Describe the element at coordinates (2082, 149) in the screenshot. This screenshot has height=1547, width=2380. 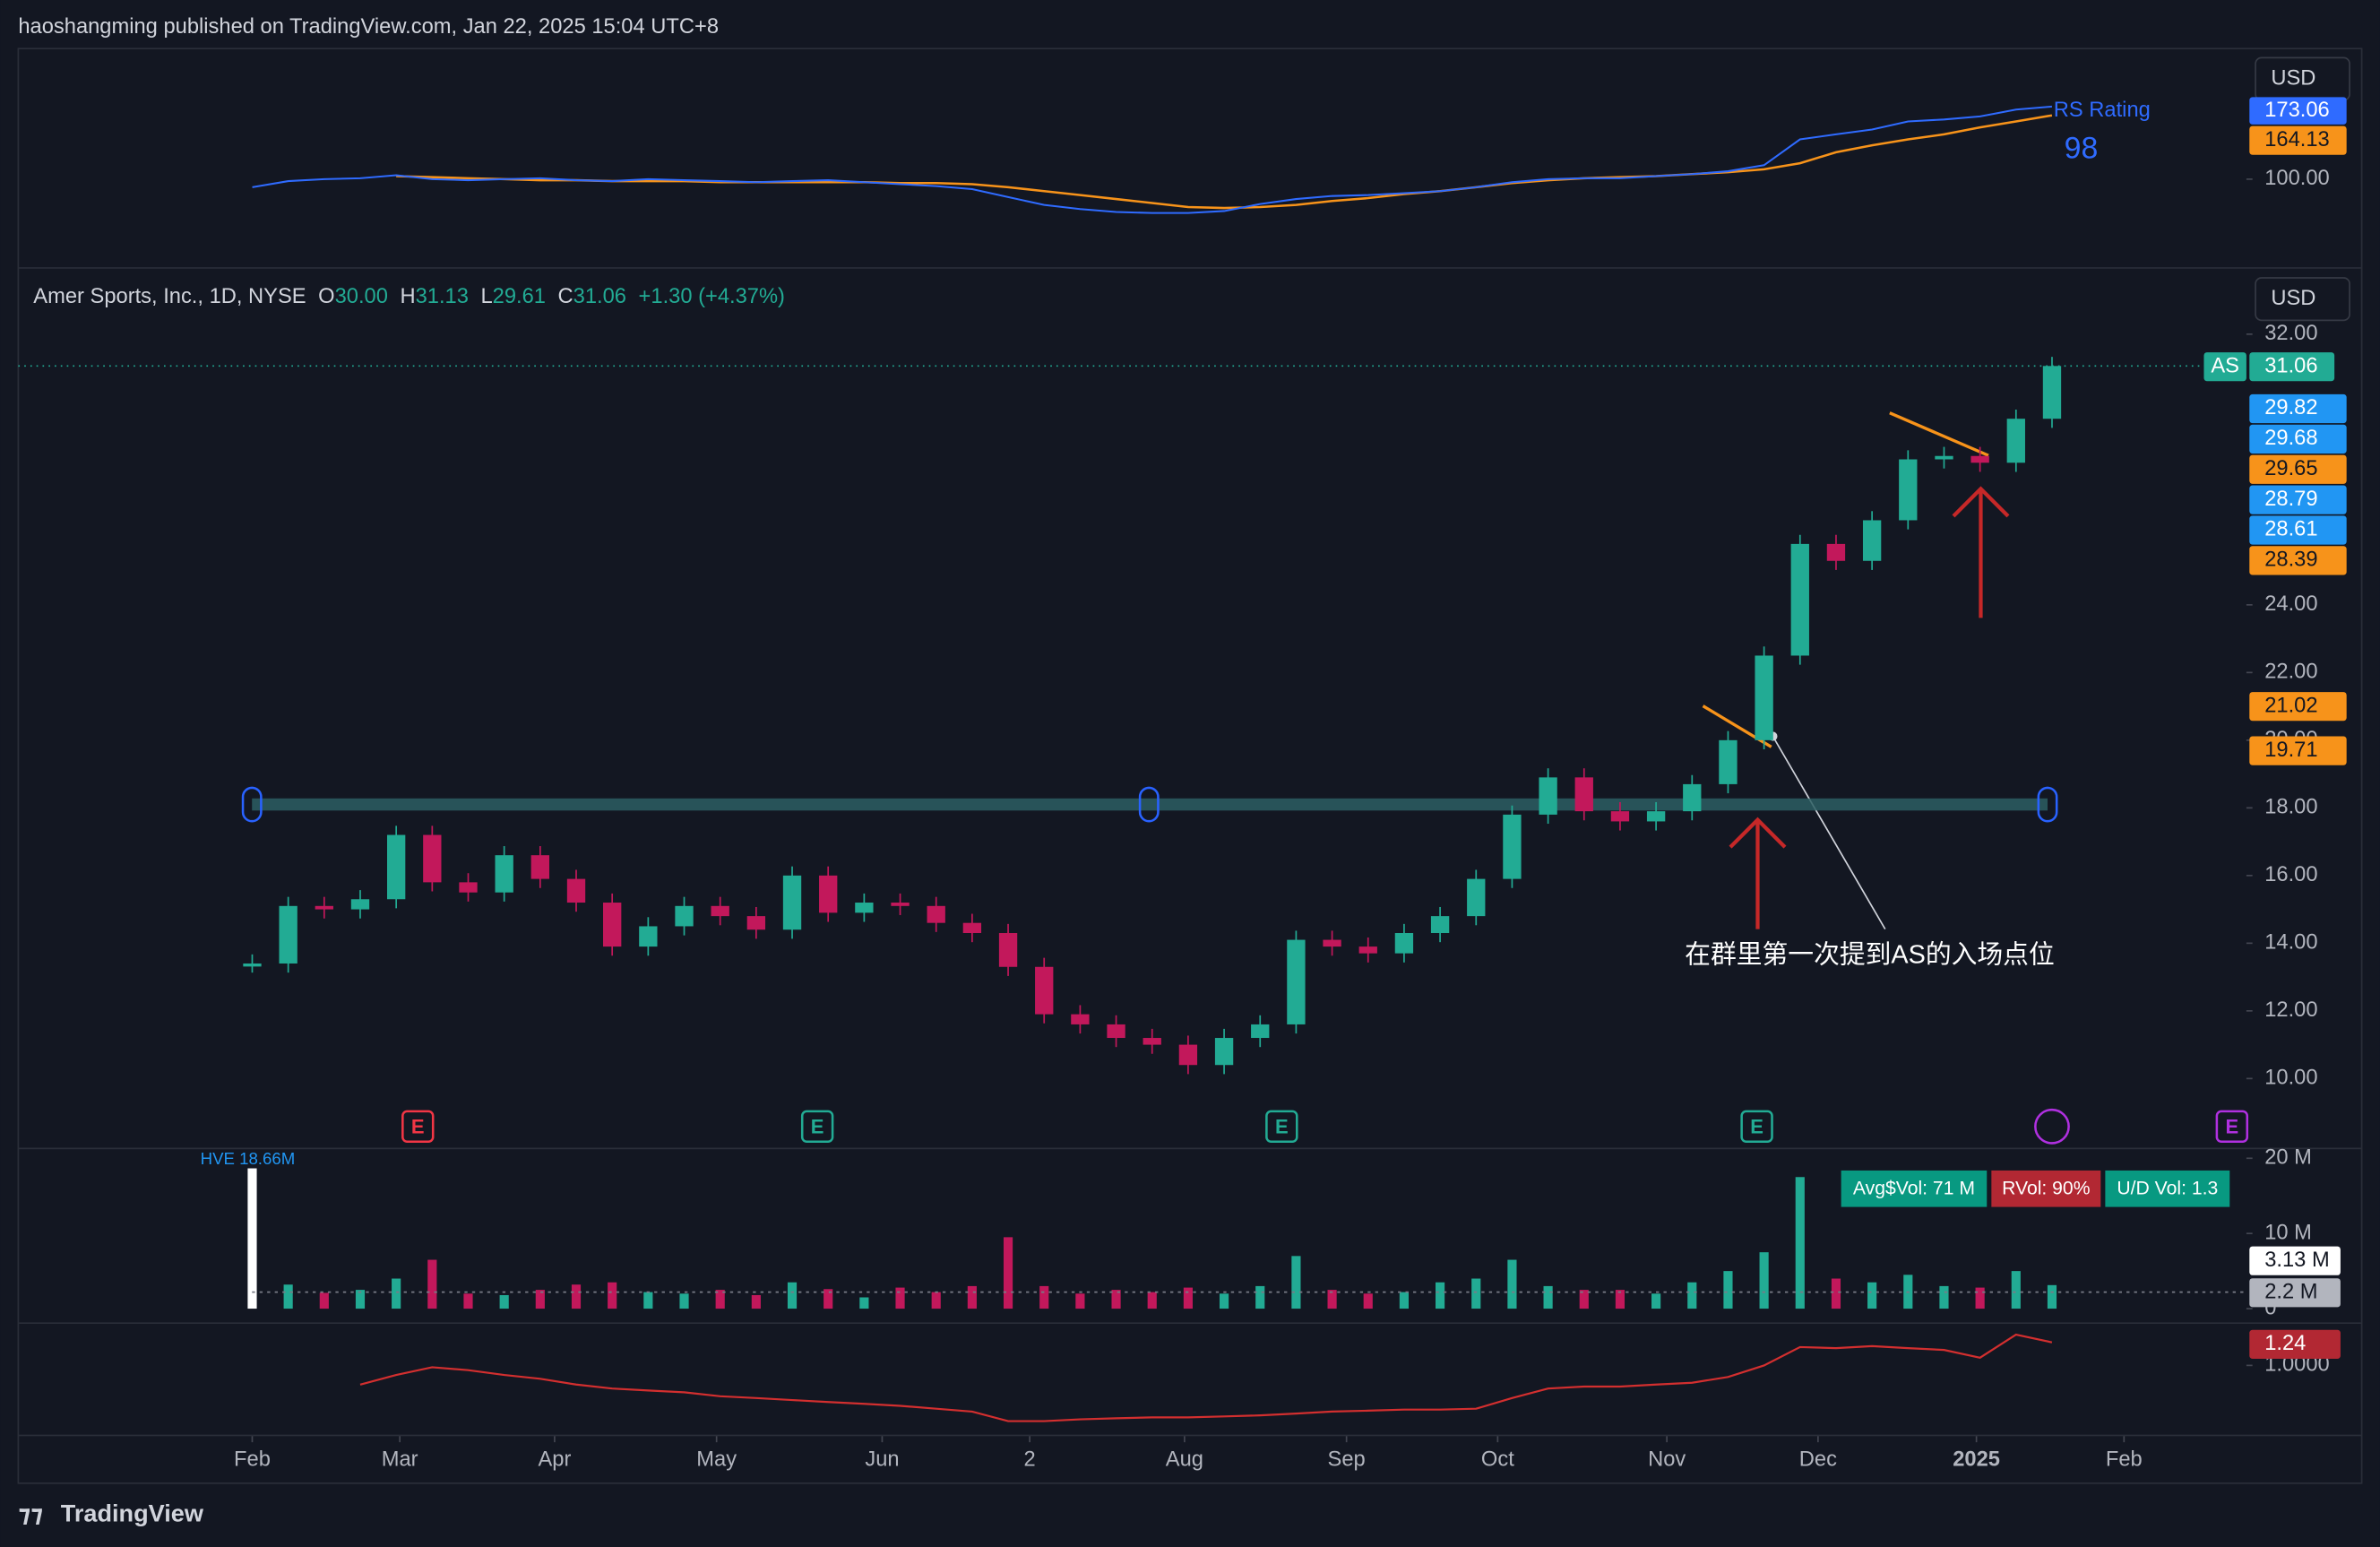
I see `rs-rating: 98` at that location.